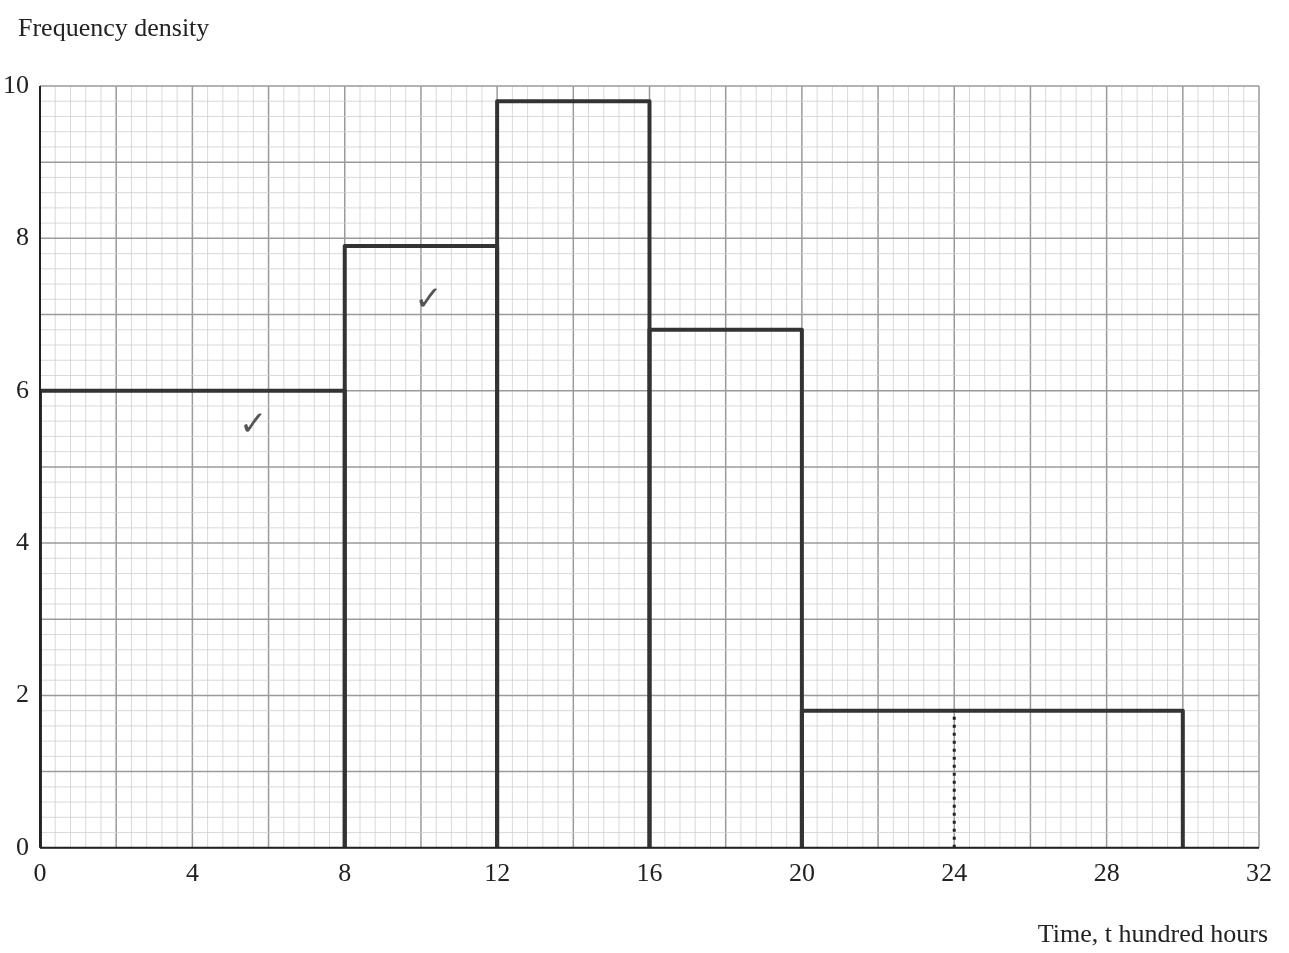 The image size is (1289, 953). Describe the element at coordinates (1259, 873) in the screenshot. I see `x-tick-label: 32` at that location.